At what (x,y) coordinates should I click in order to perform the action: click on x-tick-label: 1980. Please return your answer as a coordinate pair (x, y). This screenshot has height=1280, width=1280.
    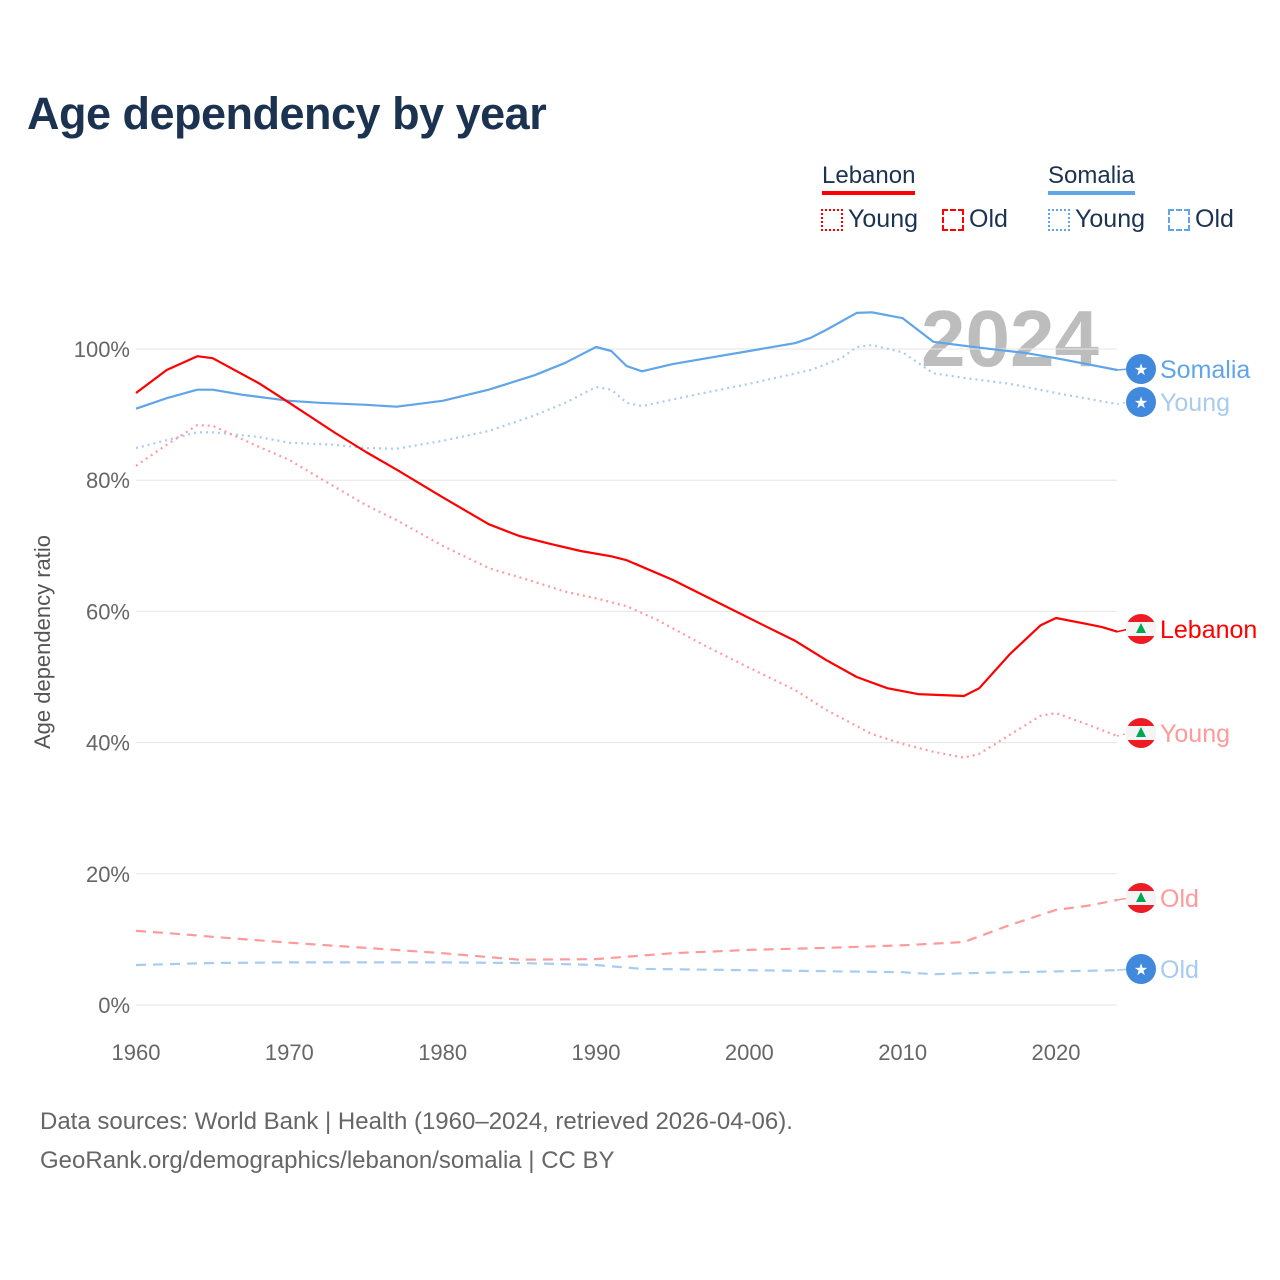
    Looking at the image, I should click on (442, 1052).